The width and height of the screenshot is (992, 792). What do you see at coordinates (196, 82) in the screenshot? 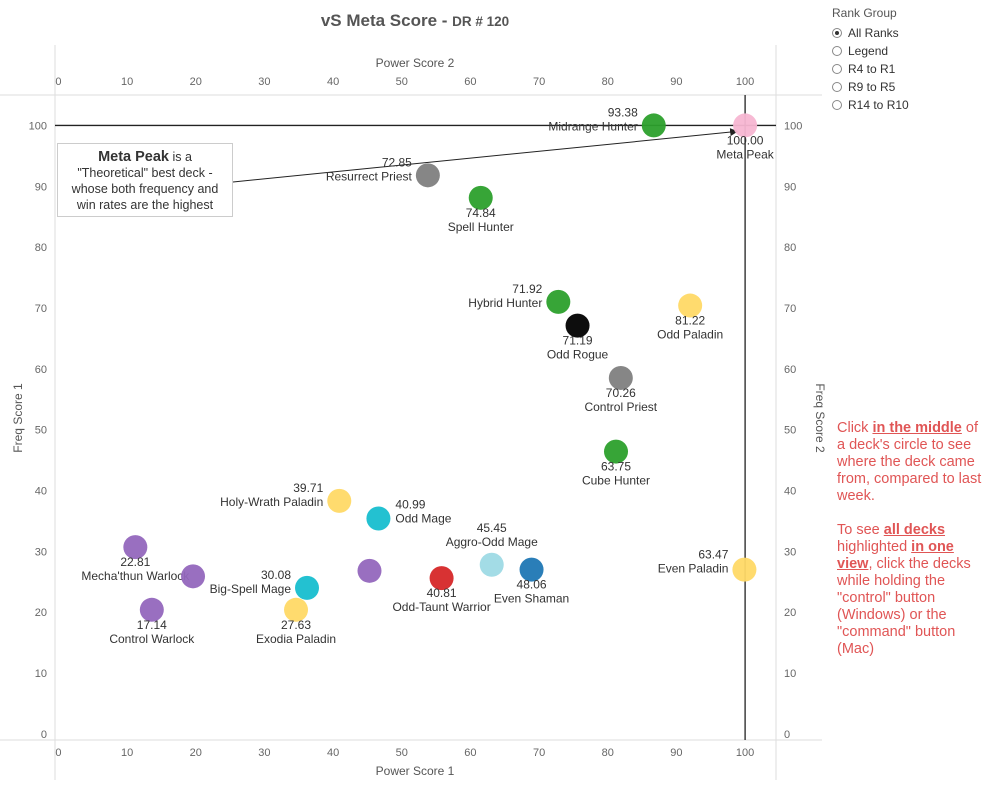
I see `x2-tick-label: 20` at bounding box center [196, 82].